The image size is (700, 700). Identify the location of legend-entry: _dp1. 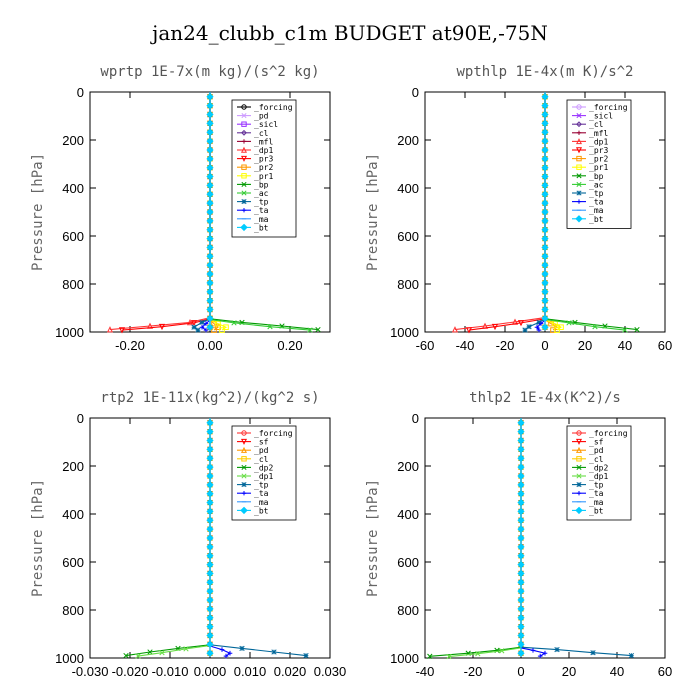
(263, 476).